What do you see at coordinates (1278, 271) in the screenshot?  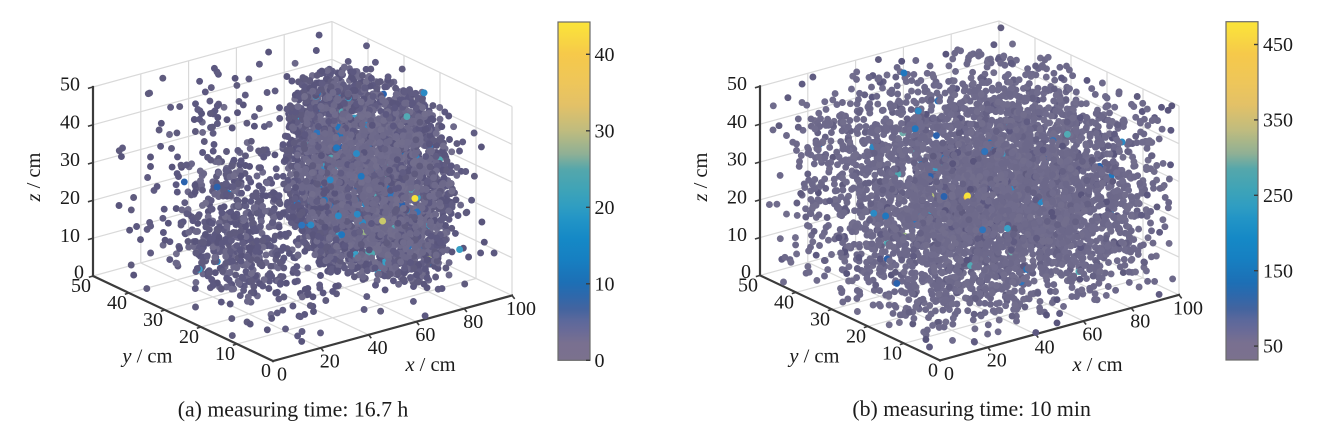 I see `svg-text: 150` at bounding box center [1278, 271].